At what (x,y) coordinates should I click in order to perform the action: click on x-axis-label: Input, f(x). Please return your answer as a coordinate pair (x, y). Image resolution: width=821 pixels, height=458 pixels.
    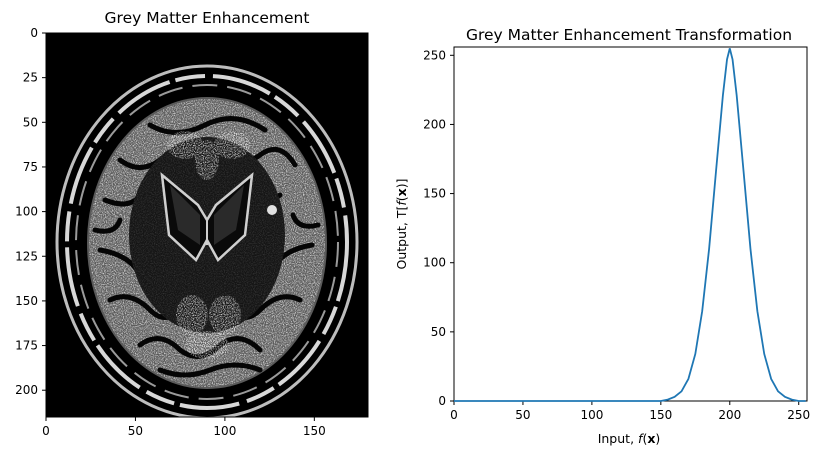
    Looking at the image, I should click on (629, 438).